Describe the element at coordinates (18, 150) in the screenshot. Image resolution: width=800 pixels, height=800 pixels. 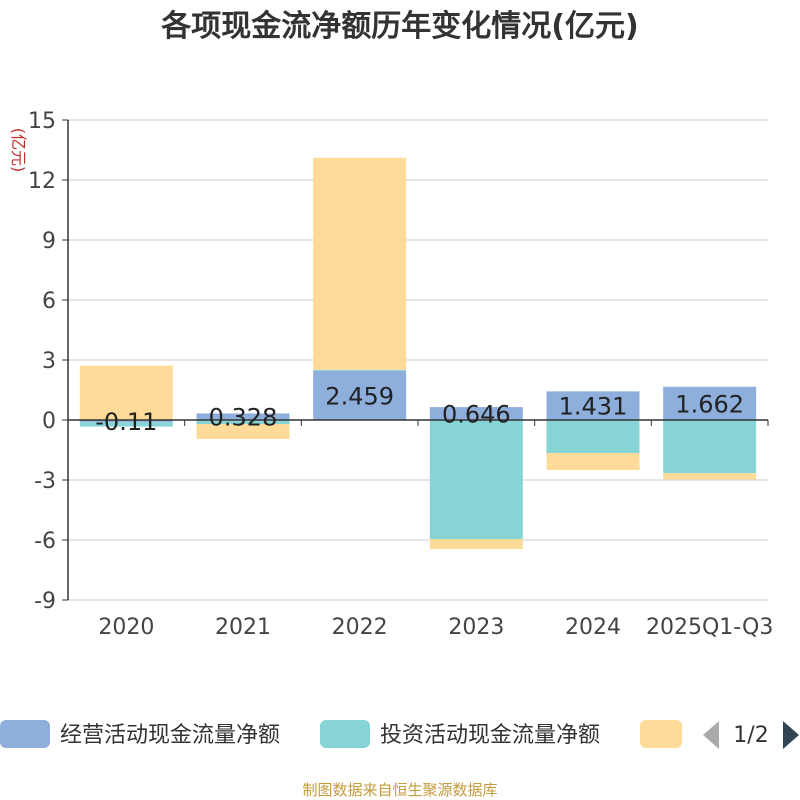
I see `y-axis-title: (亿元)` at that location.